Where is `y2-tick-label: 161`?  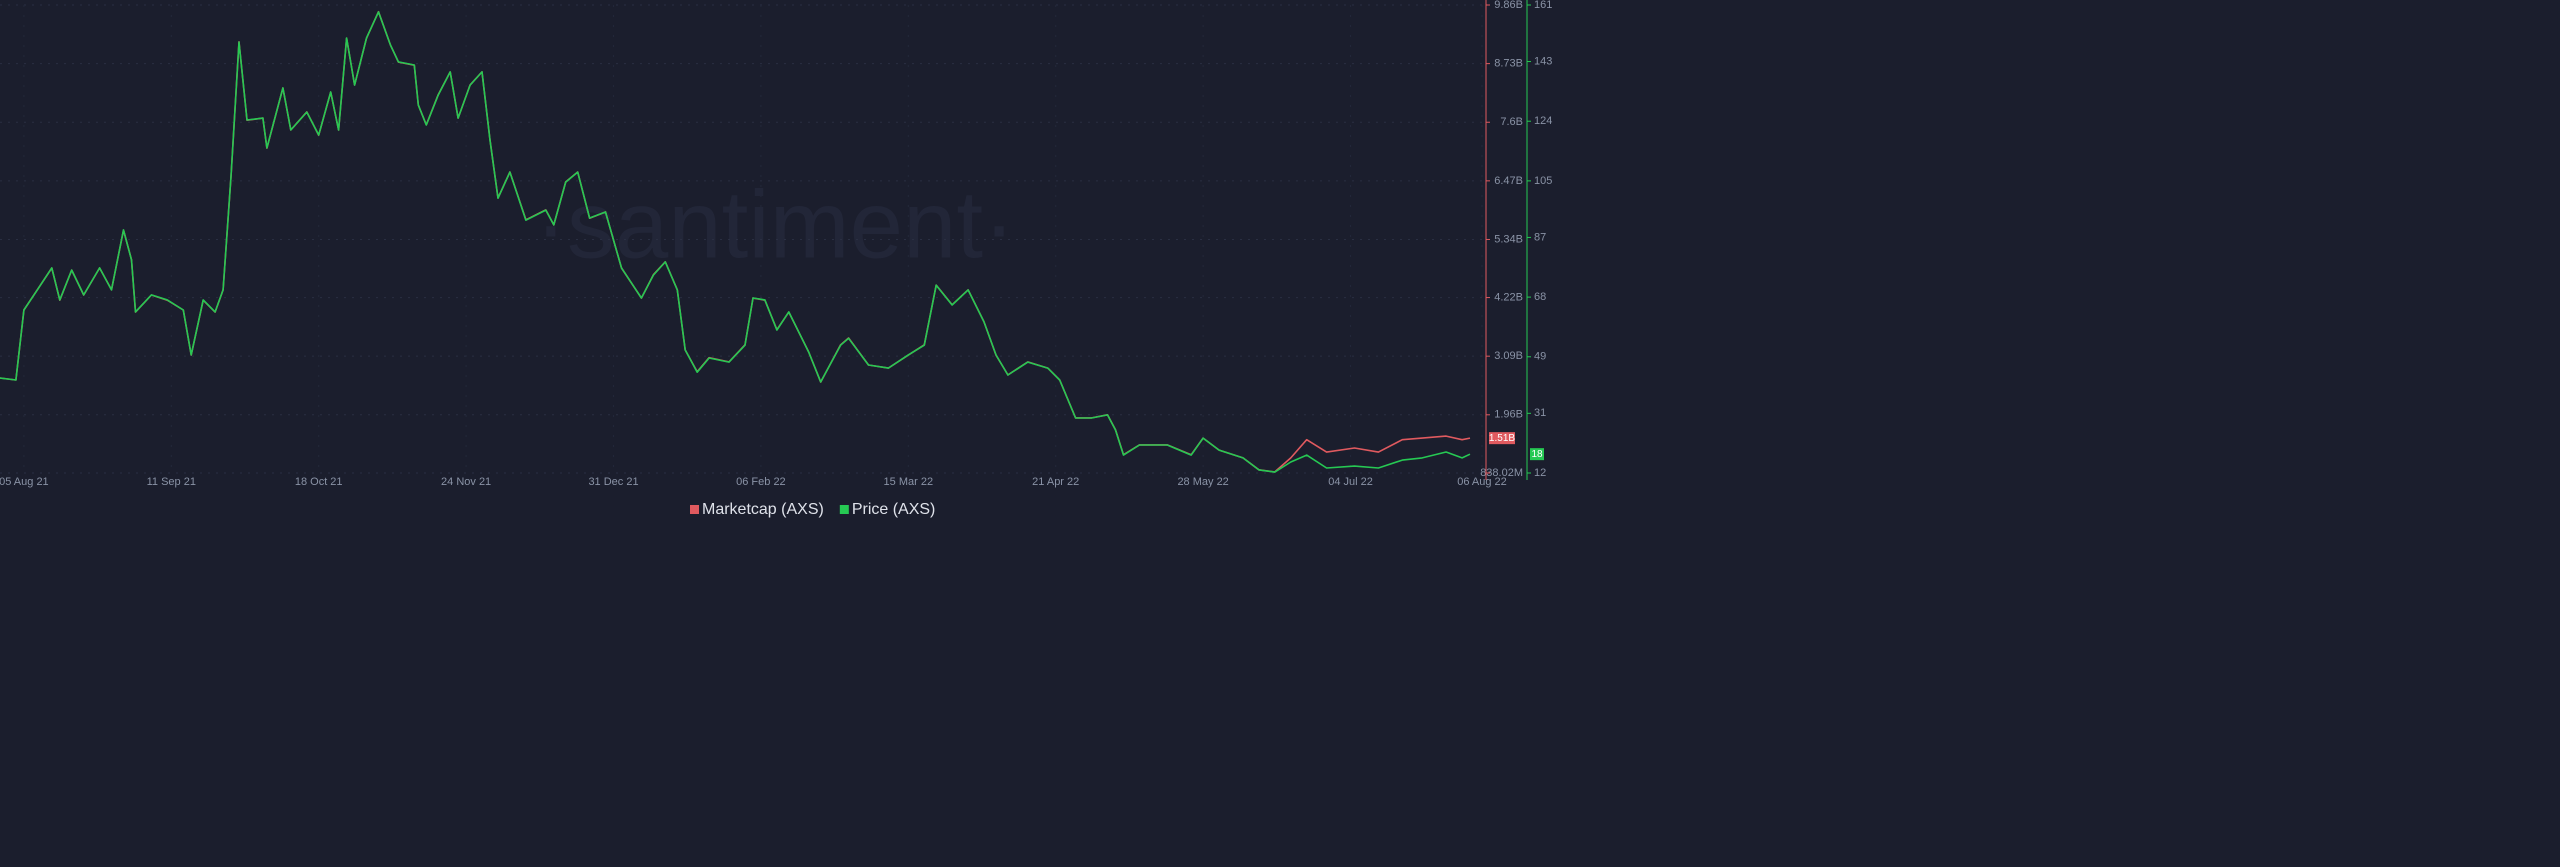
y2-tick-label: 161 is located at coordinates (1543, 5).